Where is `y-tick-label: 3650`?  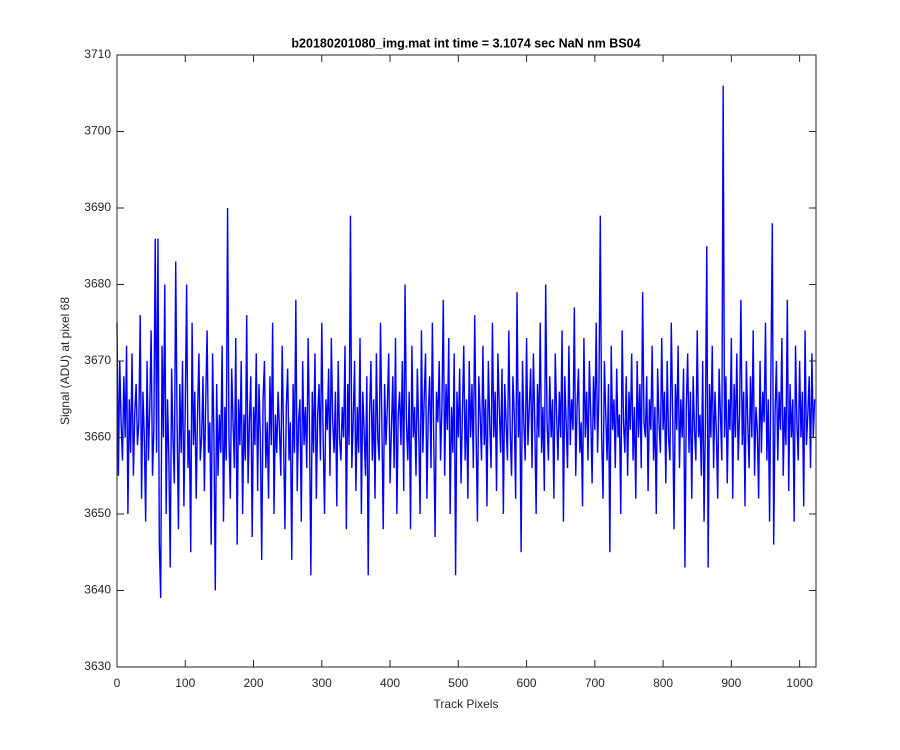
y-tick-label: 3650 is located at coordinates (97, 513).